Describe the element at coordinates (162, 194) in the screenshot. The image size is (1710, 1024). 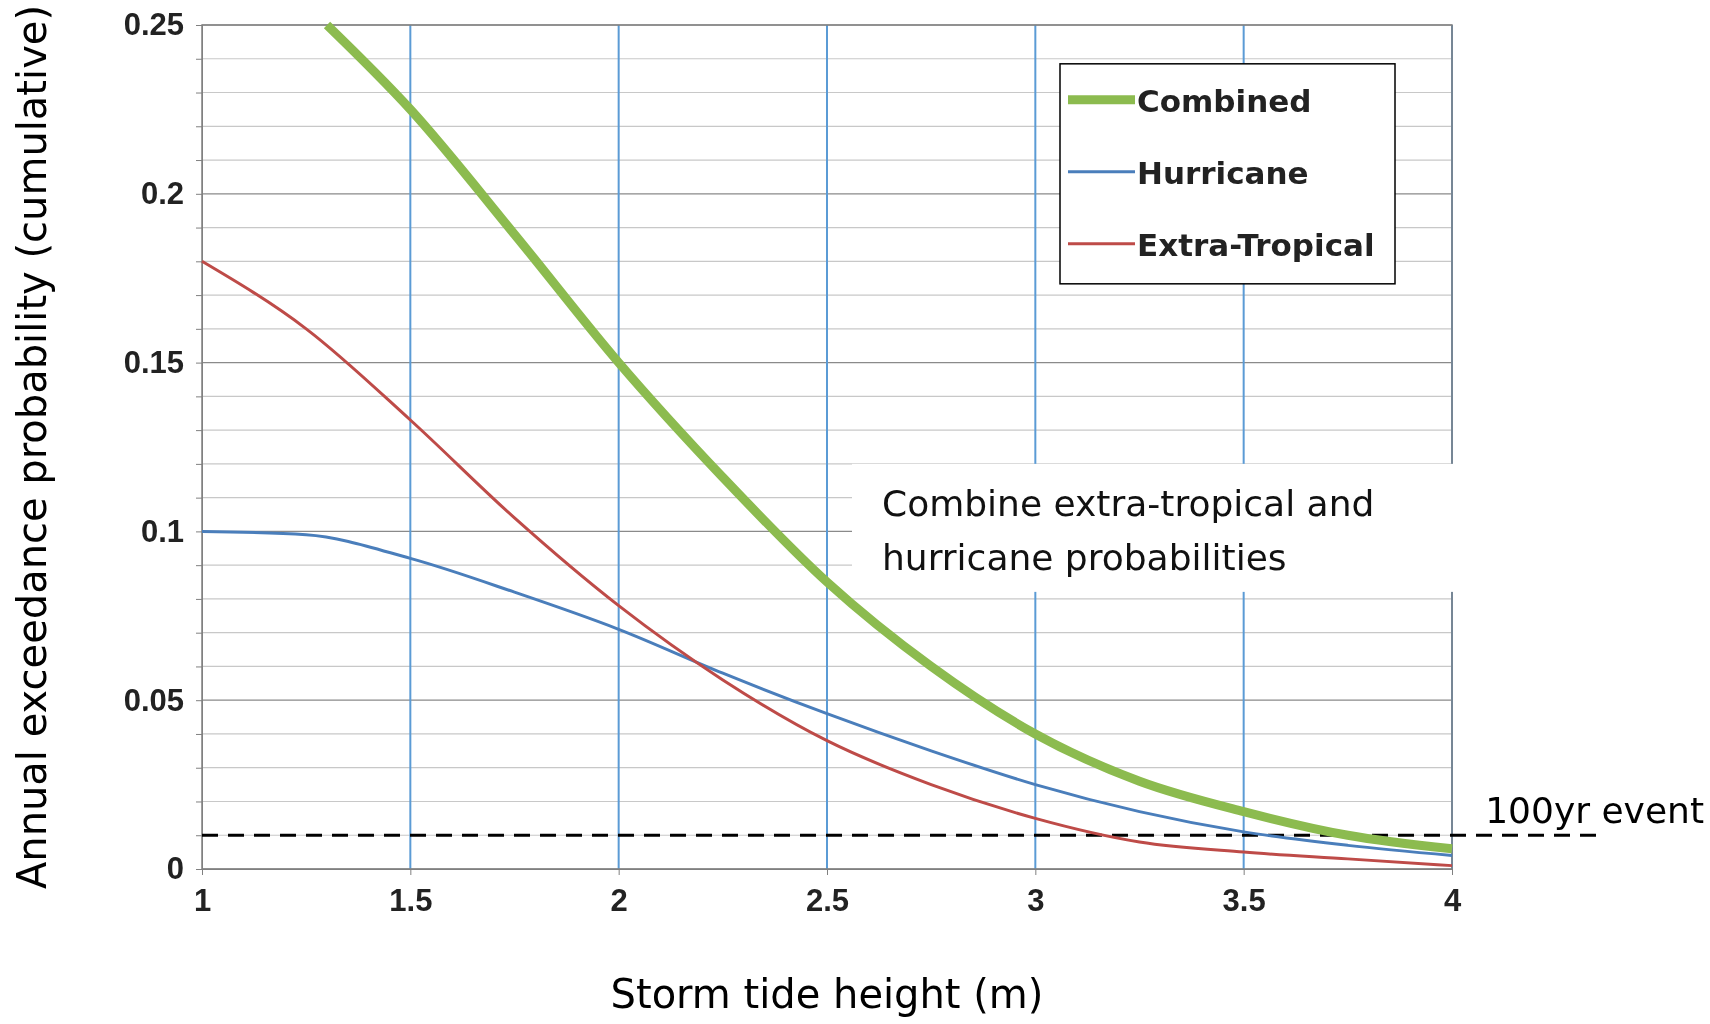
I see `y-tick-label: 0.2` at that location.